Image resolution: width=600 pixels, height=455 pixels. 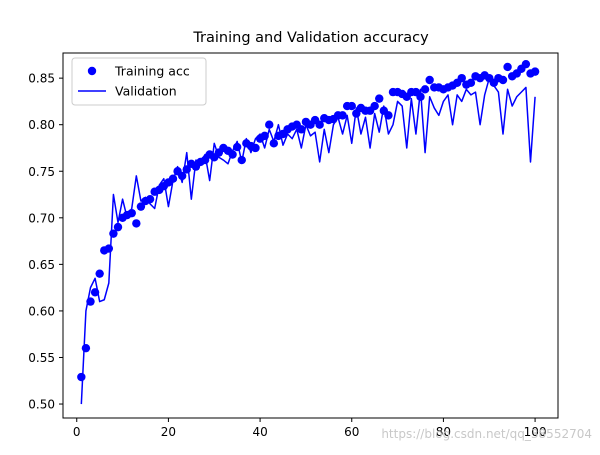 I want to click on legend-label-validation: Validation, so click(x=146, y=91).